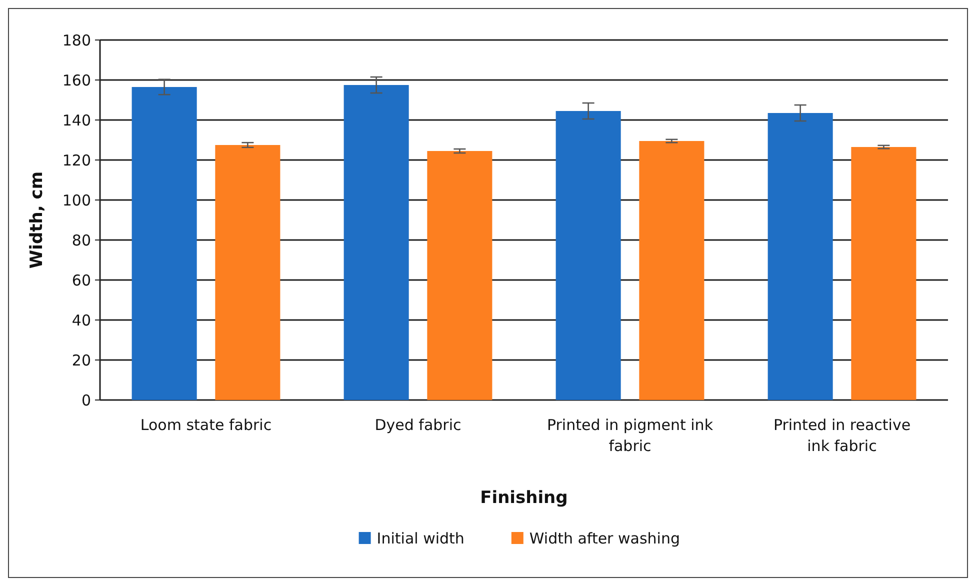  Describe the element at coordinates (81, 280) in the screenshot. I see `y-tick-label: 60` at that location.